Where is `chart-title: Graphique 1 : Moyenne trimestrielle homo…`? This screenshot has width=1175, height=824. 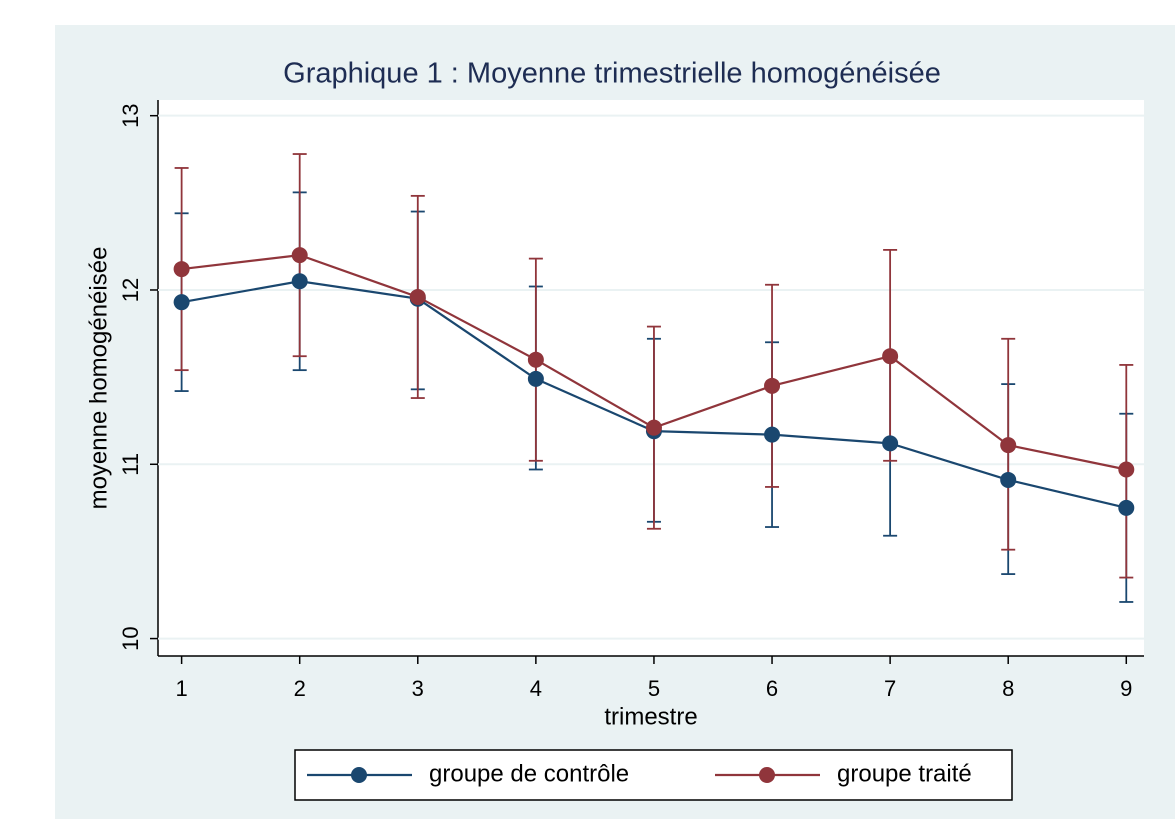 chart-title: Graphique 1 : Moyenne trimestrielle homo… is located at coordinates (612, 74).